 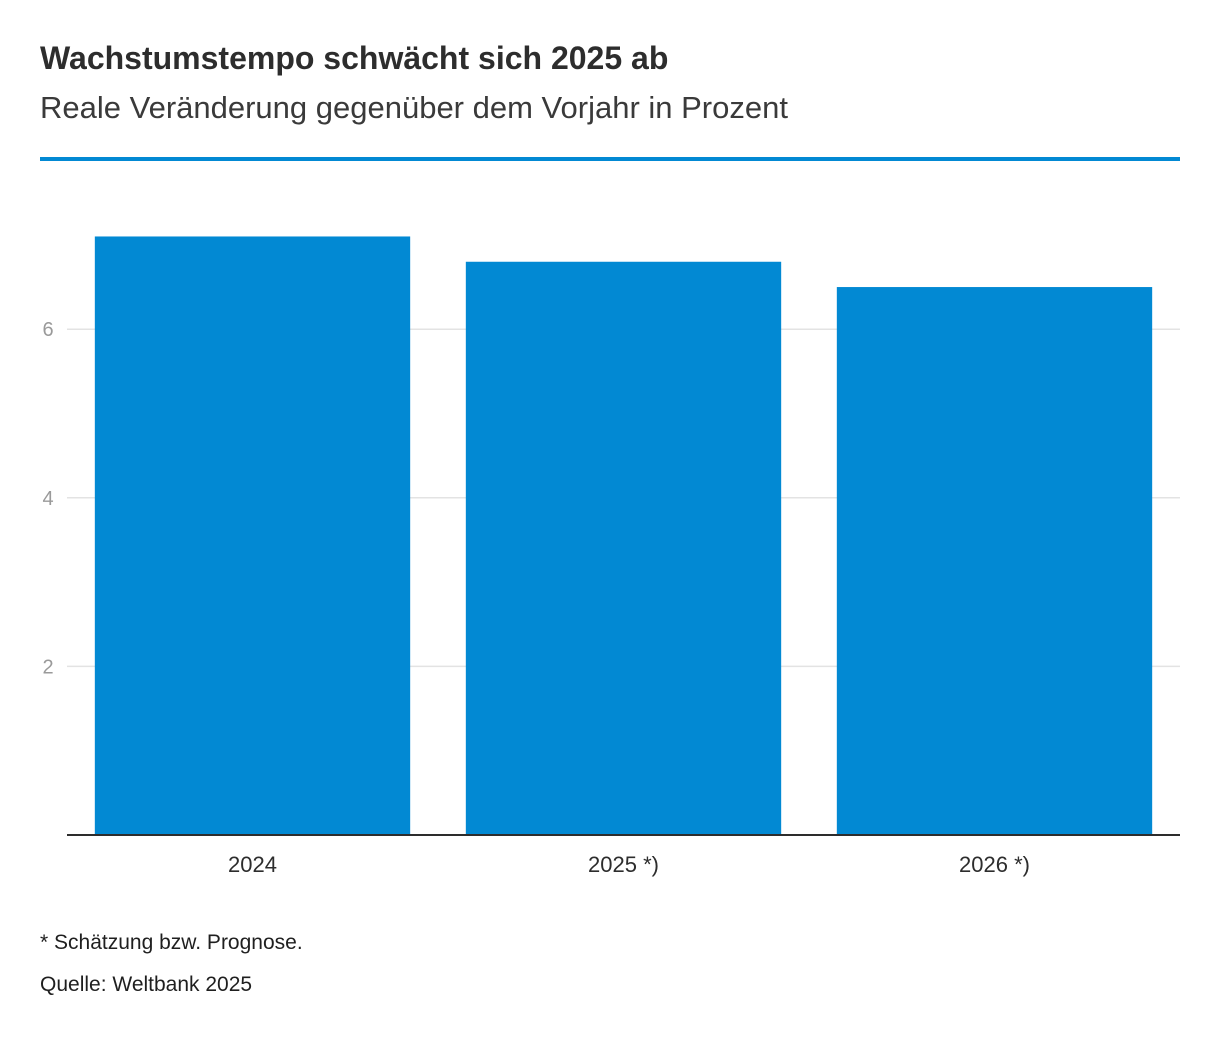 I want to click on x-tick-label: 2025 *), so click(x=623, y=864).